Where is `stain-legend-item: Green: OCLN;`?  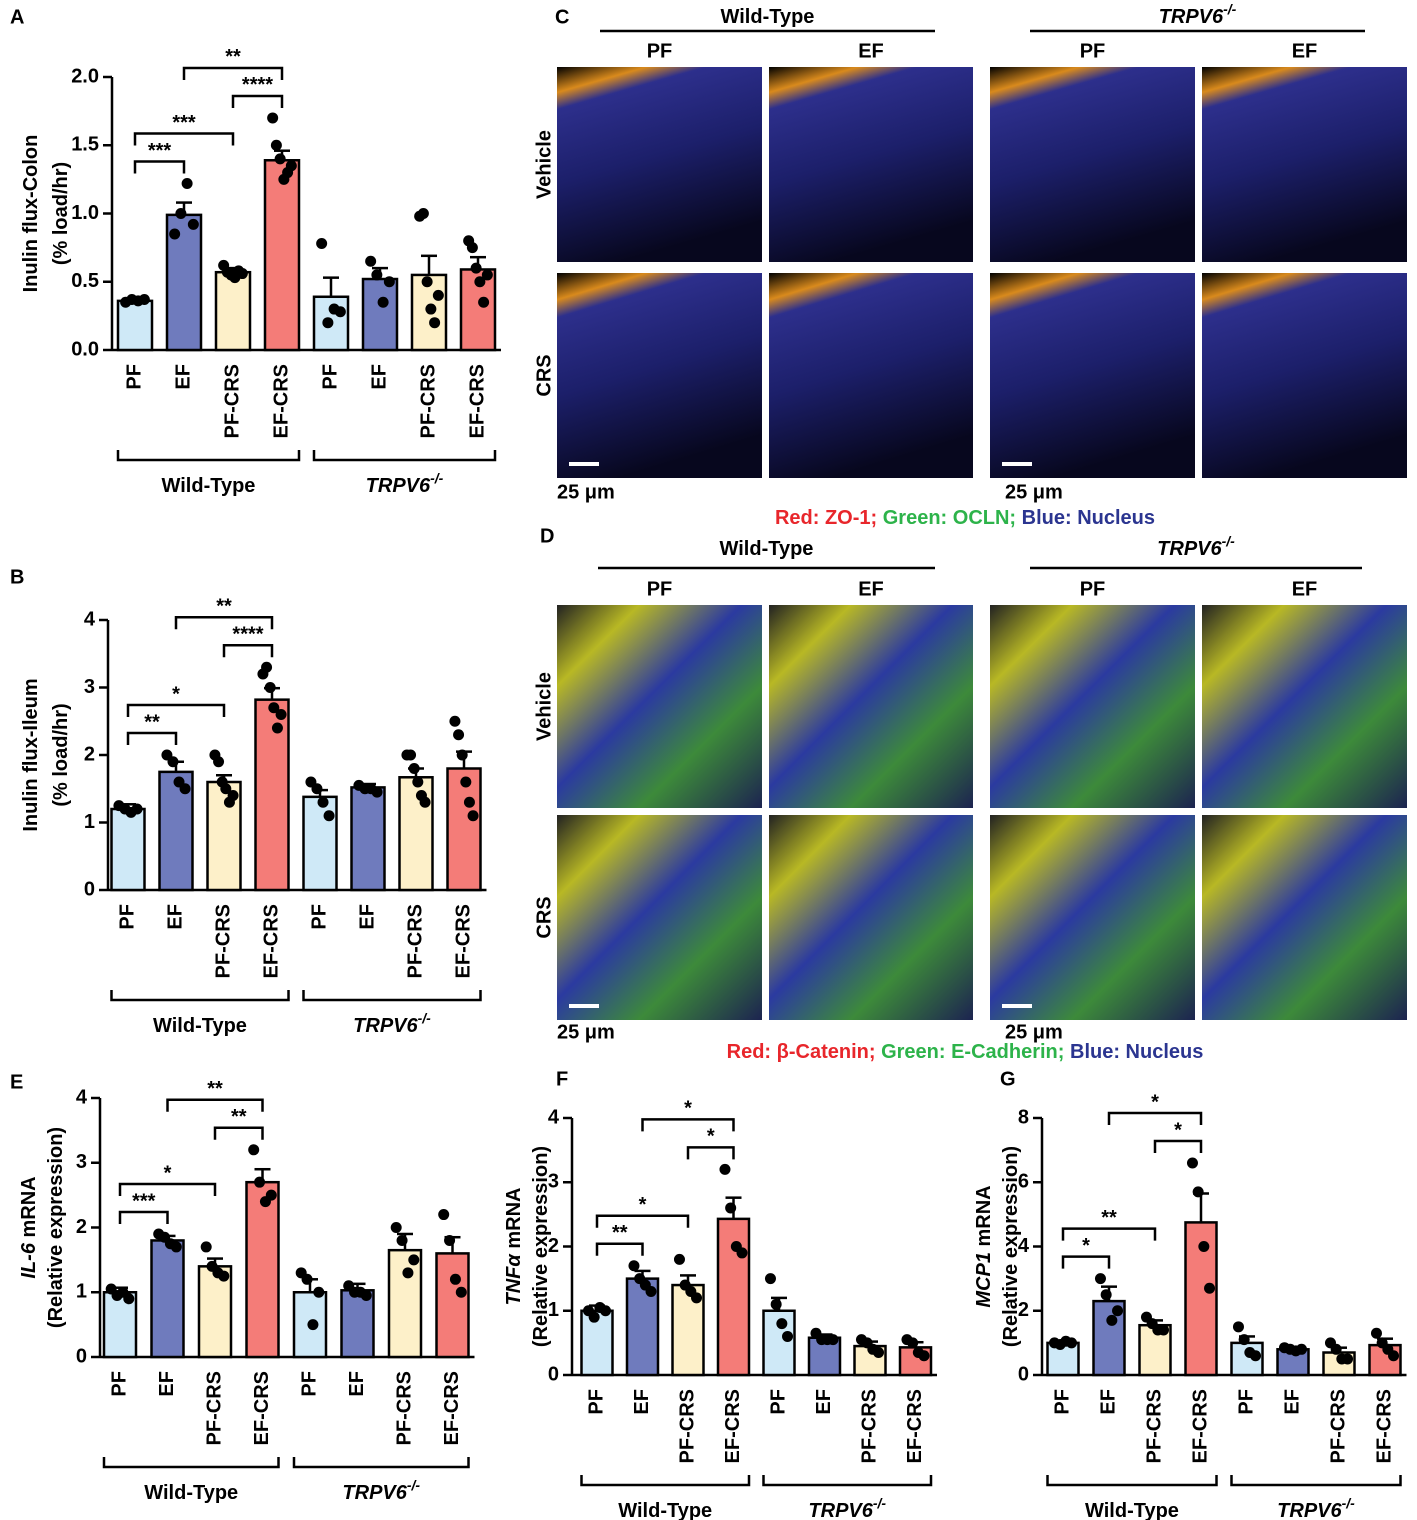
stain-legend-item: Green: OCLN; is located at coordinates (946, 518).